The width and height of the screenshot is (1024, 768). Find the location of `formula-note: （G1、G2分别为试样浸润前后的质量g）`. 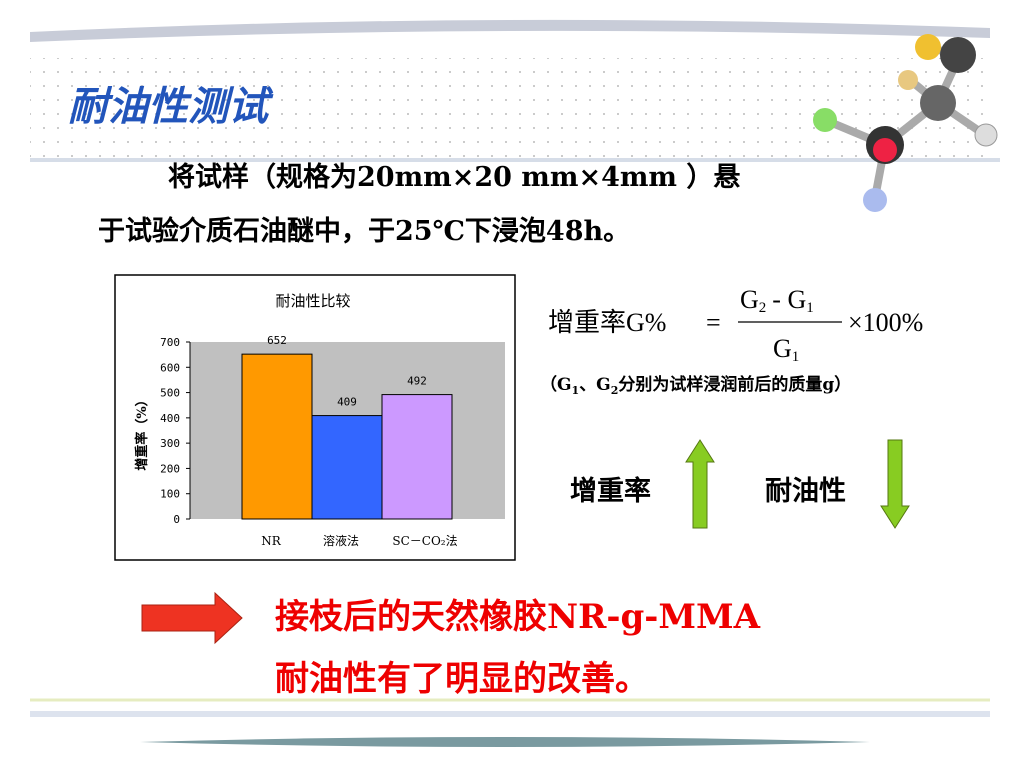

formula-note: （G1、G2分别为试样浸润前后的质量g） is located at coordinates (695, 385).